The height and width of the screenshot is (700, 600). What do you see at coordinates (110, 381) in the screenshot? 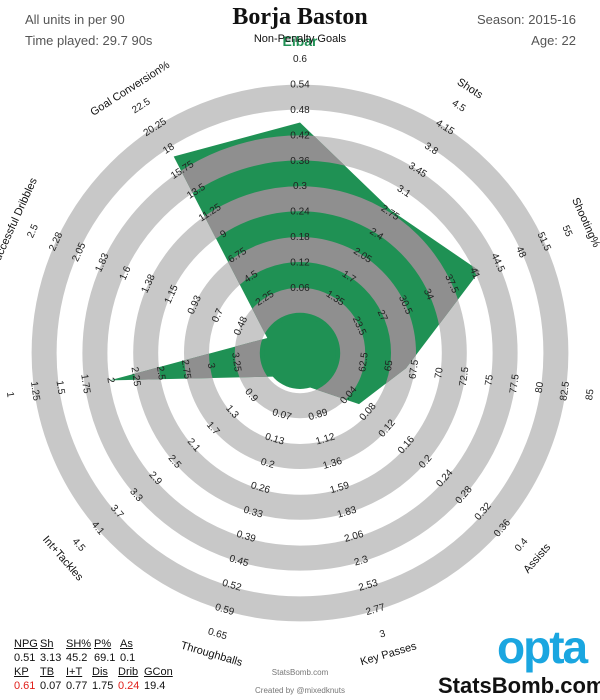
I see `tick-label: 2` at bounding box center [110, 381].